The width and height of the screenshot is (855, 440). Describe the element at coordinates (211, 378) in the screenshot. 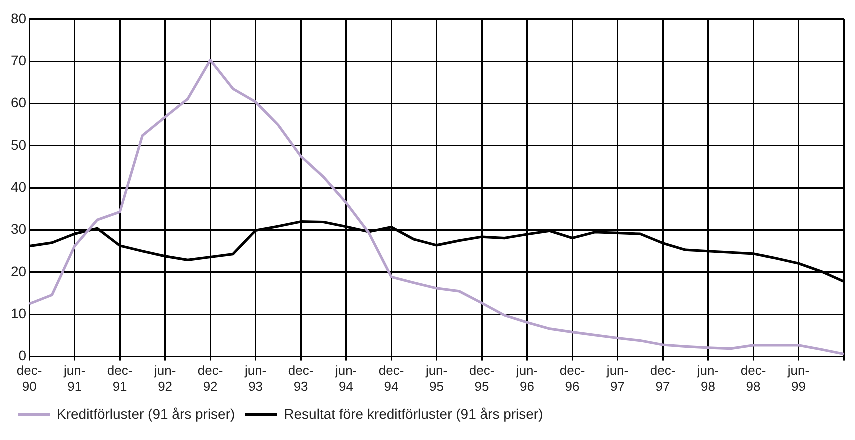

I see `x-tick-label: dec-92` at that location.